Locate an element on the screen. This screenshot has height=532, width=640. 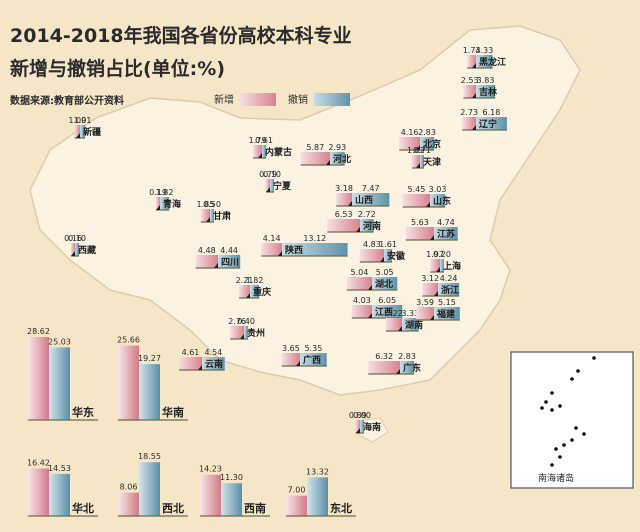
label-cancel-p18: 4.44 is located at coordinates (229, 250).